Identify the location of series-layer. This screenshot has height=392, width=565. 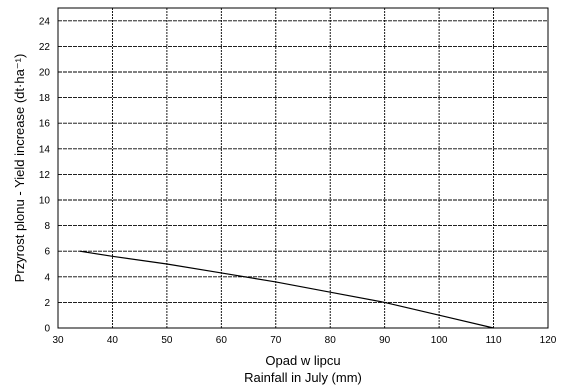
(286, 289).